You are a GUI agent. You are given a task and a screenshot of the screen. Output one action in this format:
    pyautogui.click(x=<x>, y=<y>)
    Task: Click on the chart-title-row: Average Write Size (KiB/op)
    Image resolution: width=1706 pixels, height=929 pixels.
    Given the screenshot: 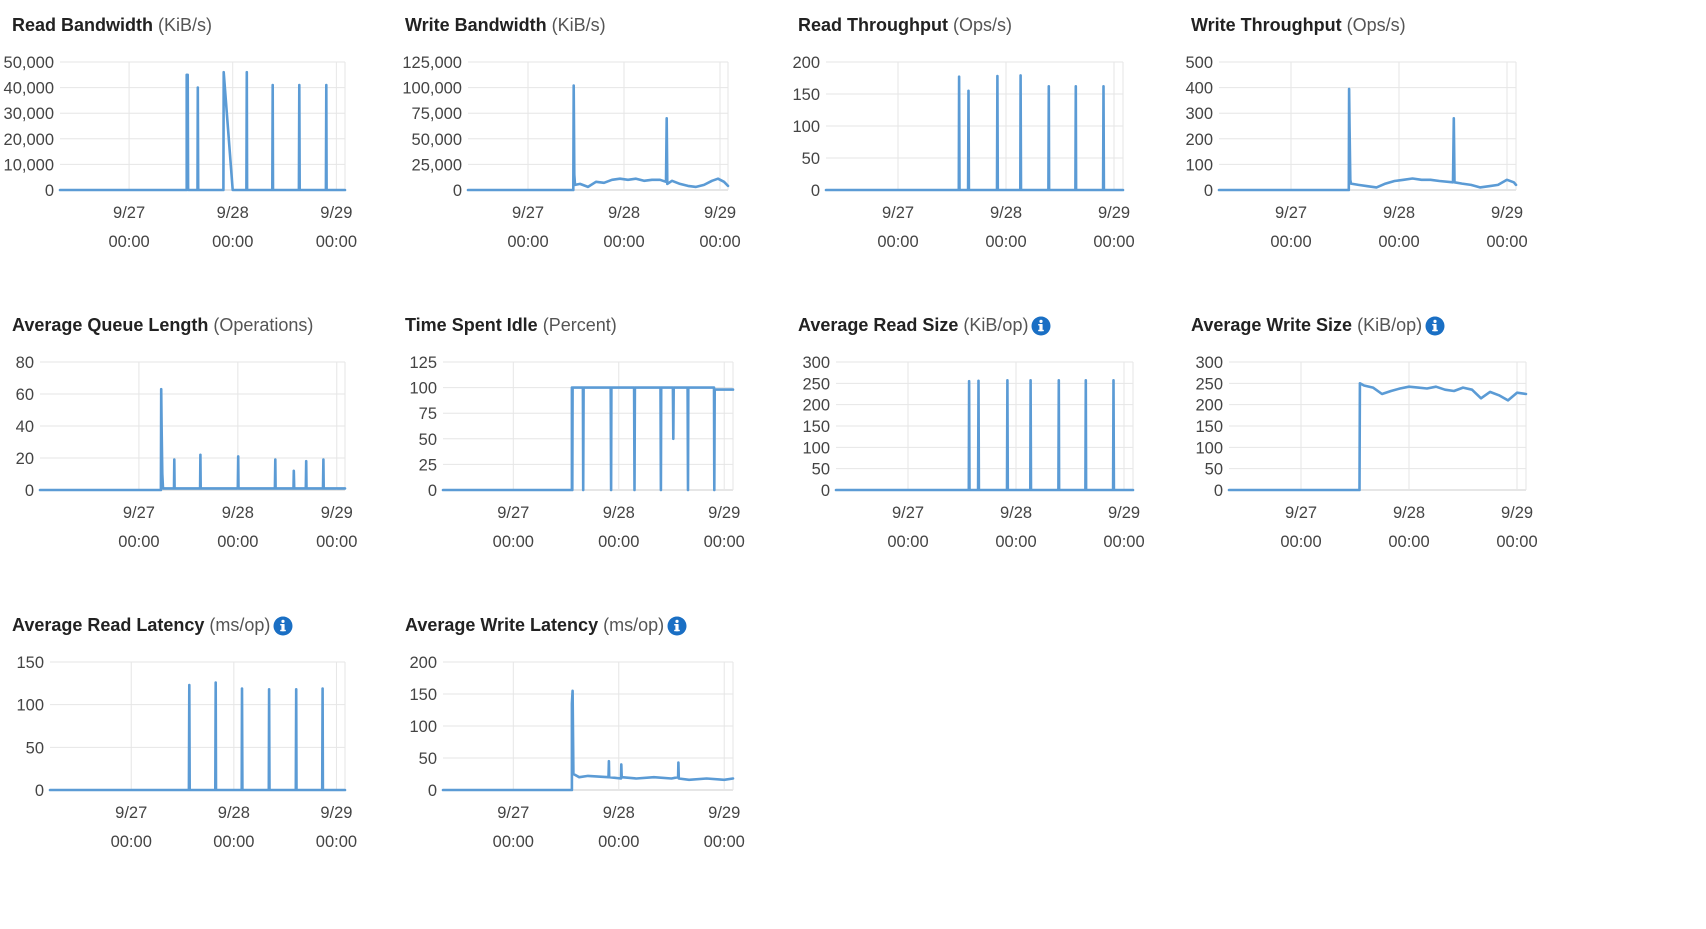 What is the action you would take?
    pyautogui.click(x=1318, y=325)
    